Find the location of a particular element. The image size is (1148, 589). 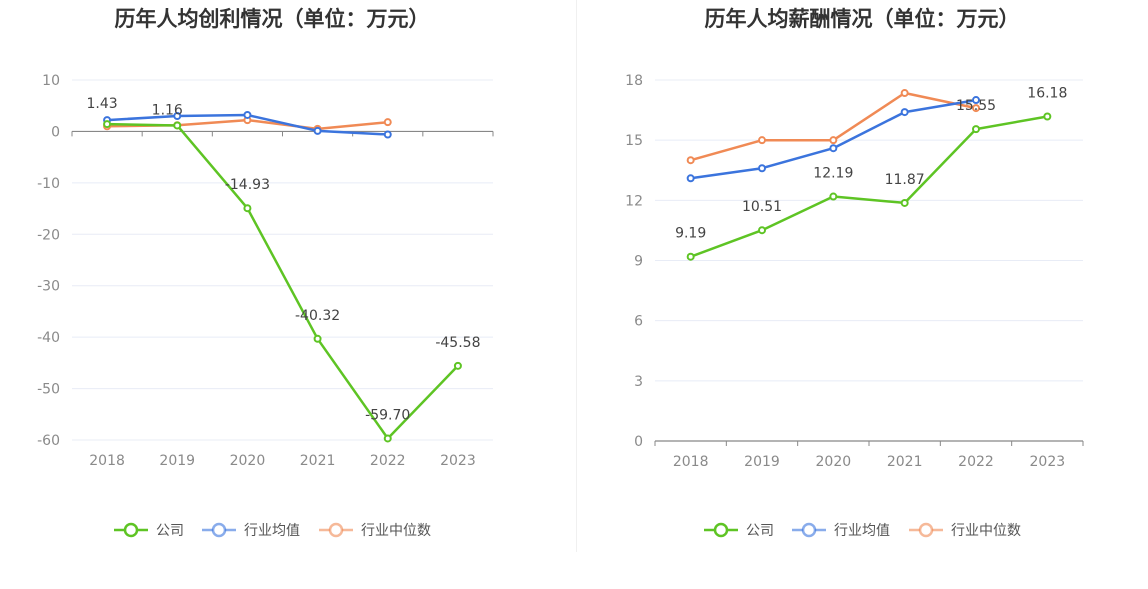

y-tick-label: 10 is located at coordinates (51, 81).